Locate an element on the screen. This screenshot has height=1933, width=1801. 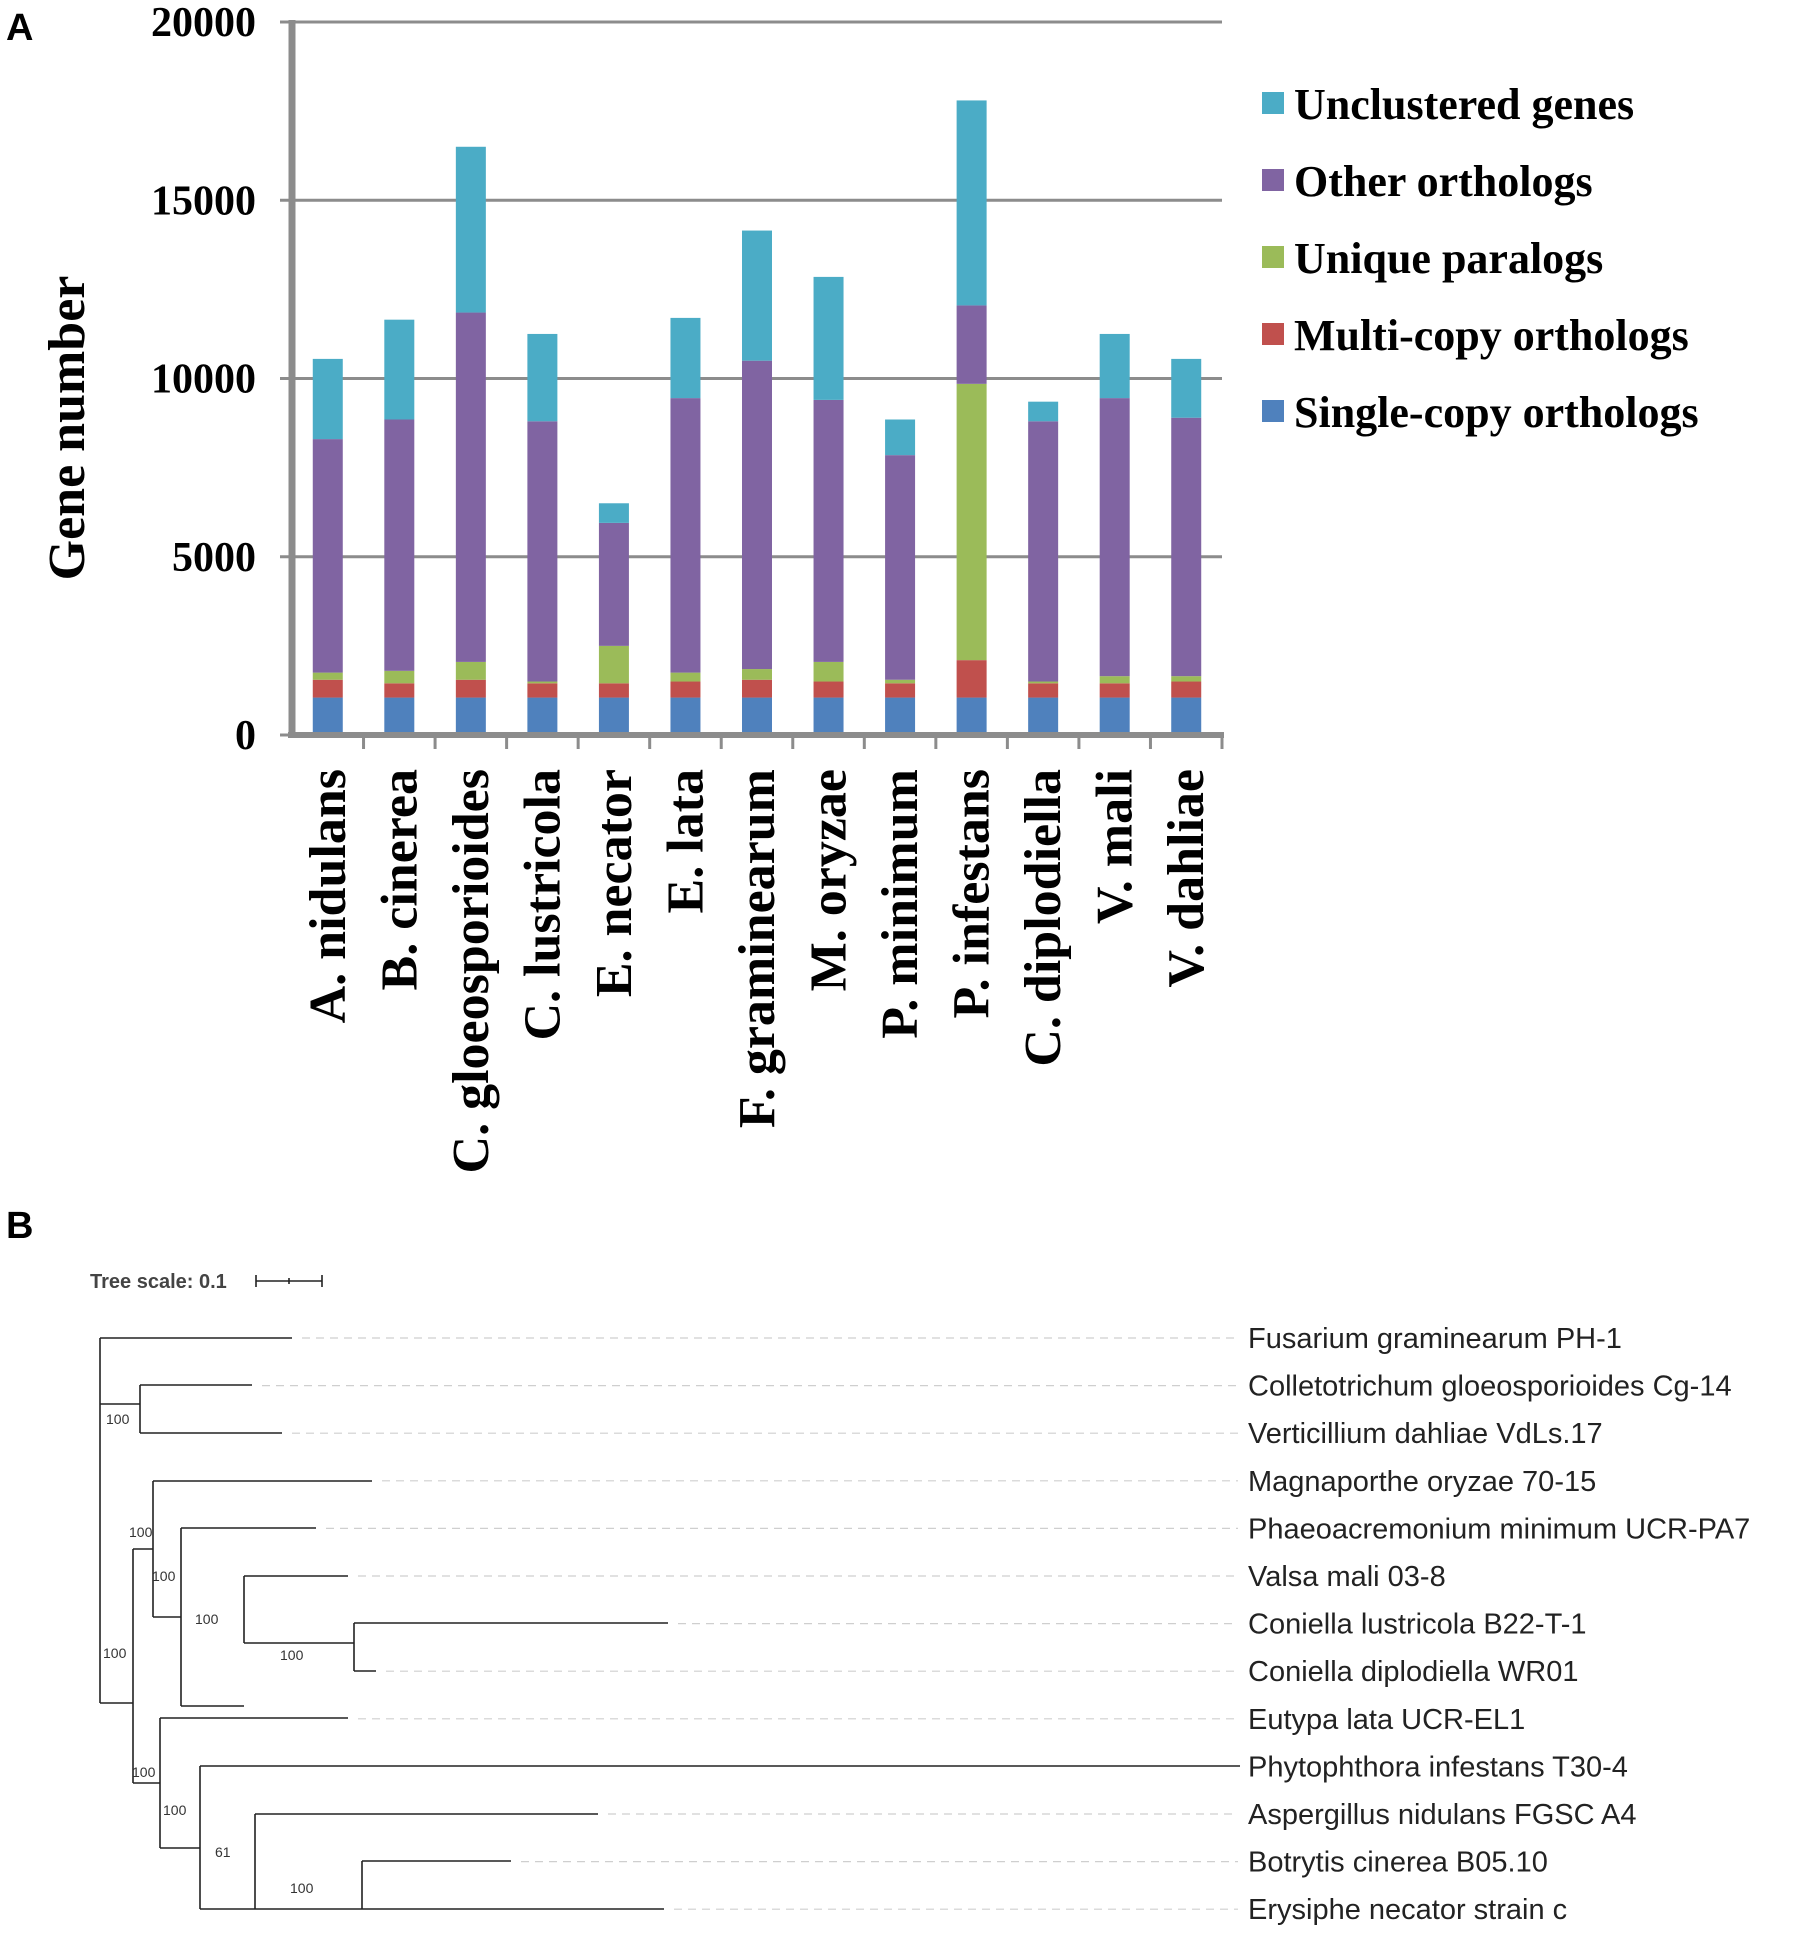
bar-segment-unclustered-genes-p-infestans is located at coordinates (971, 203).